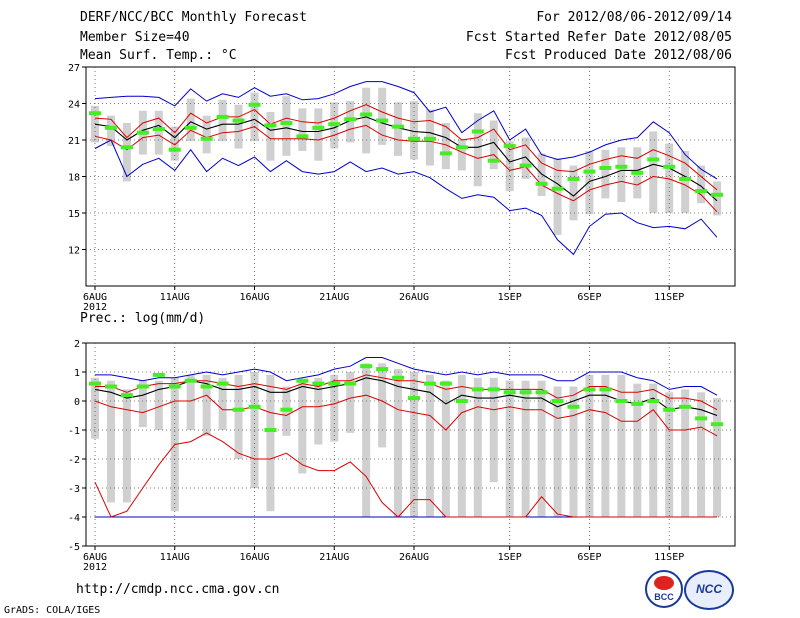 The width and height of the screenshot is (800, 618). What do you see at coordinates (77, 373) in the screenshot?
I see `precipitation-ytick-label: 1` at bounding box center [77, 373].